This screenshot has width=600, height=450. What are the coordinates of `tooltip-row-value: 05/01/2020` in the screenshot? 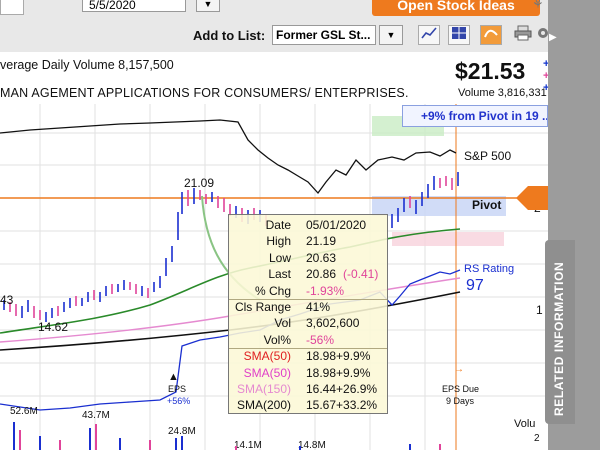 It's located at (336, 225).